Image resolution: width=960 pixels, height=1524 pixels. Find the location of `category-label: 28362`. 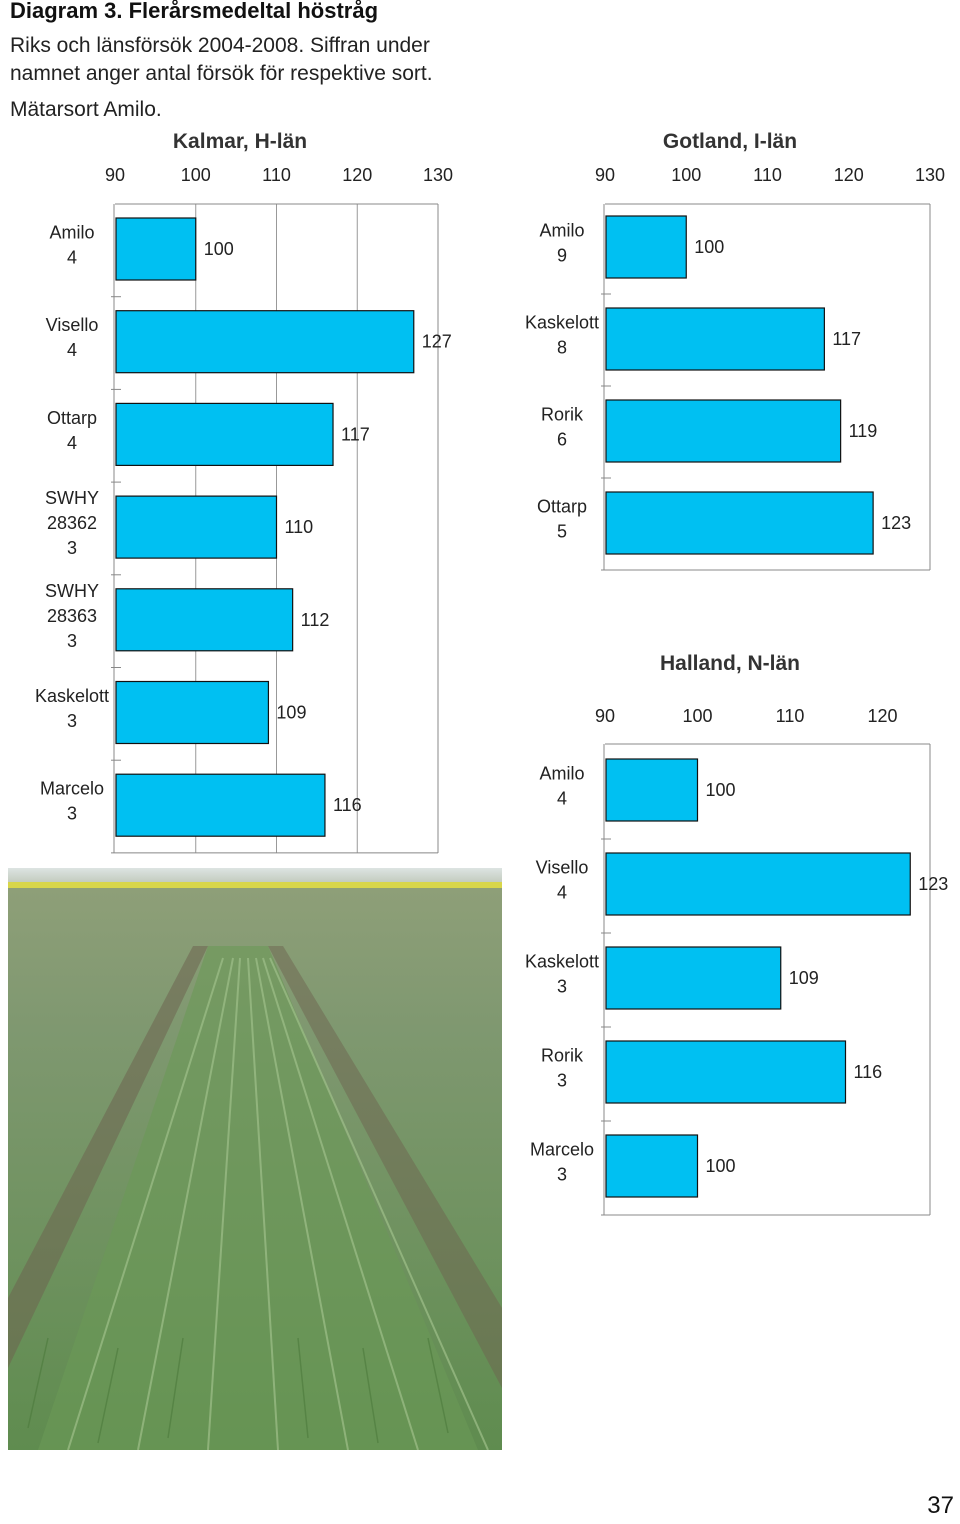

category-label: 28362 is located at coordinates (72, 523).